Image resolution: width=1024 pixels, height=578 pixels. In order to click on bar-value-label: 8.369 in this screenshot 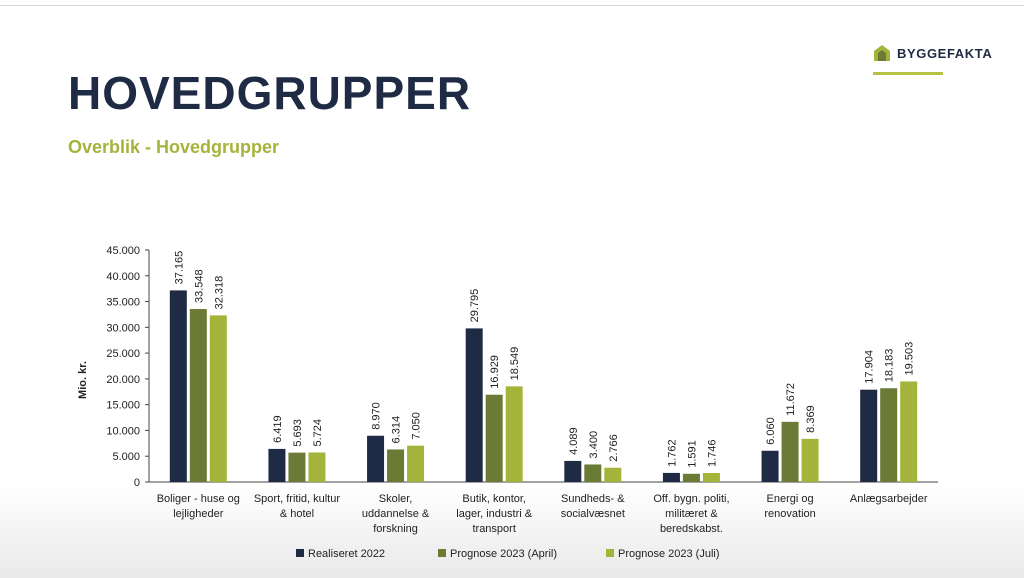, I will do `click(811, 419)`.